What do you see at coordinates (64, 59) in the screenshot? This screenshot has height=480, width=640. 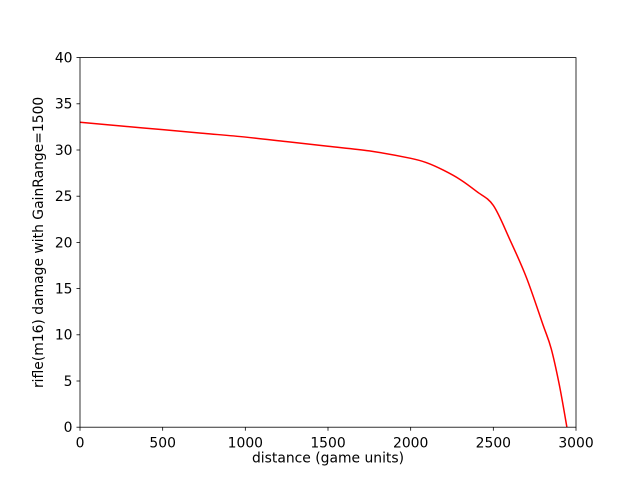 I see `y-tick-label: 40` at bounding box center [64, 59].